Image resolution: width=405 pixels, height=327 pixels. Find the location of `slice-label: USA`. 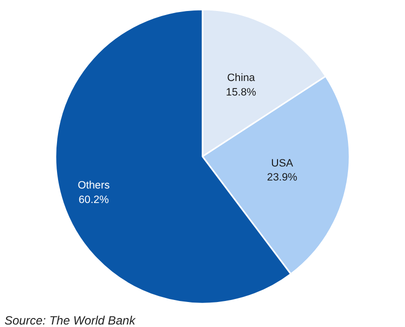

slice-label: USA is located at coordinates (282, 163).